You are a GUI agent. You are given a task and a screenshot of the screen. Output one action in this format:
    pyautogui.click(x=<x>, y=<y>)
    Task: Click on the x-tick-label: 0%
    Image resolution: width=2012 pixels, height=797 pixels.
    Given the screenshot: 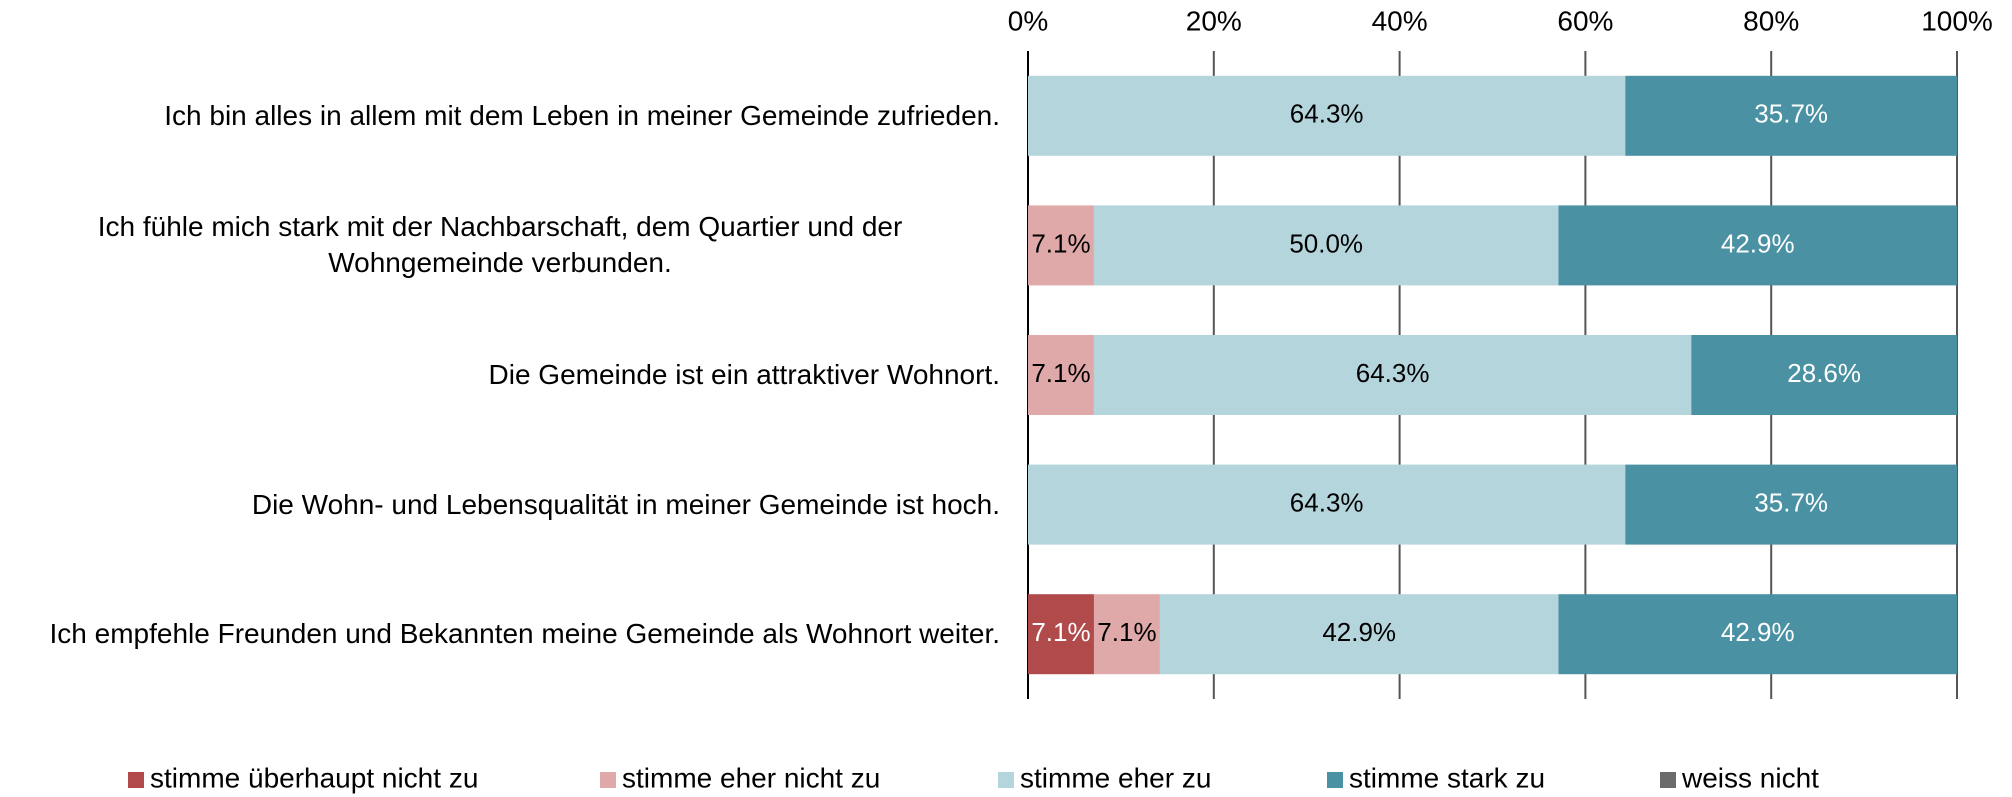 What is the action you would take?
    pyautogui.click(x=1028, y=20)
    